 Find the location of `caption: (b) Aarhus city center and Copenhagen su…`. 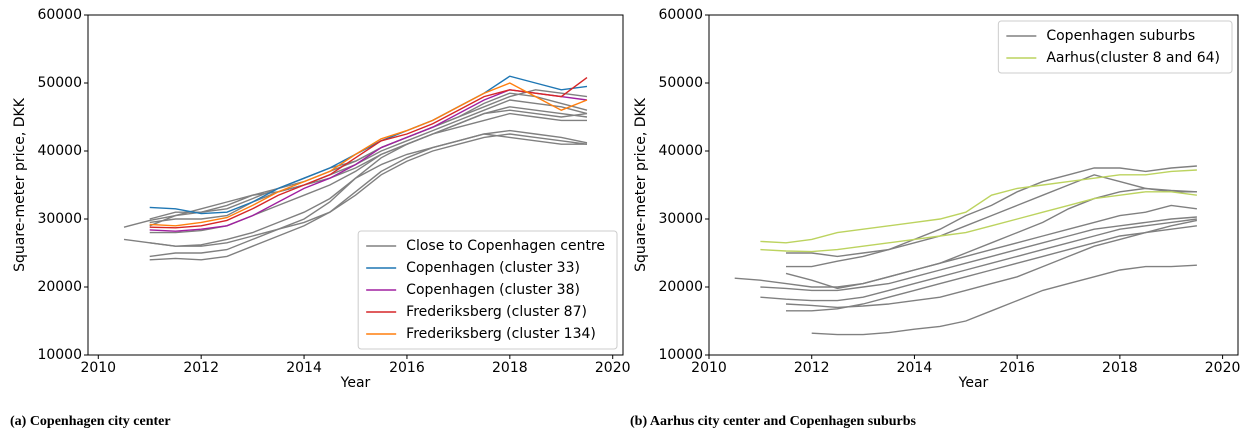

caption: (b) Aarhus city center and Copenhagen su… is located at coordinates (773, 421).